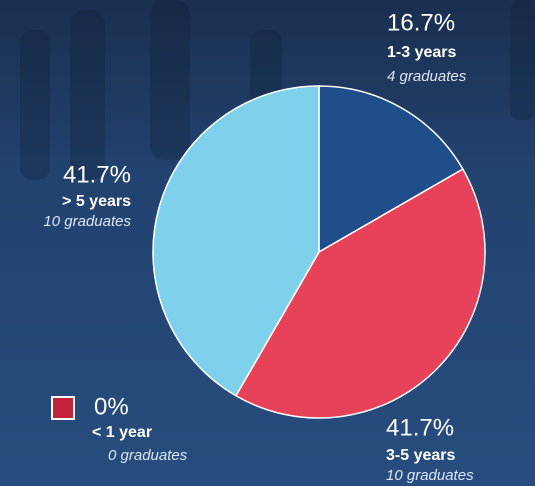  I want to click on value-label: 16.7%, so click(421, 22).